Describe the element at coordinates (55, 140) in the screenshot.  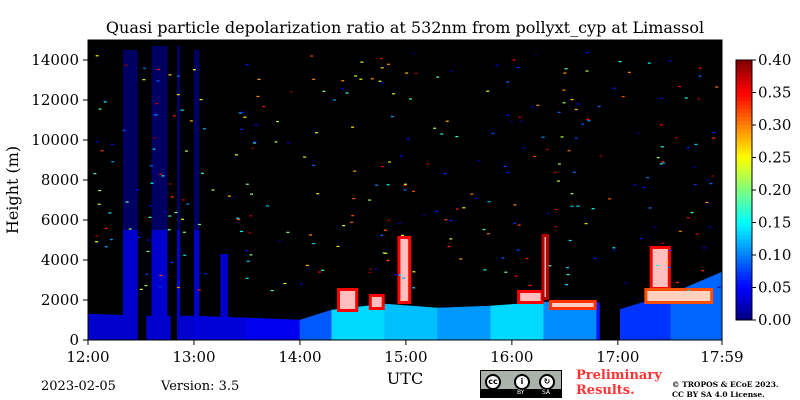
I see `y-tick-label: 10000` at that location.